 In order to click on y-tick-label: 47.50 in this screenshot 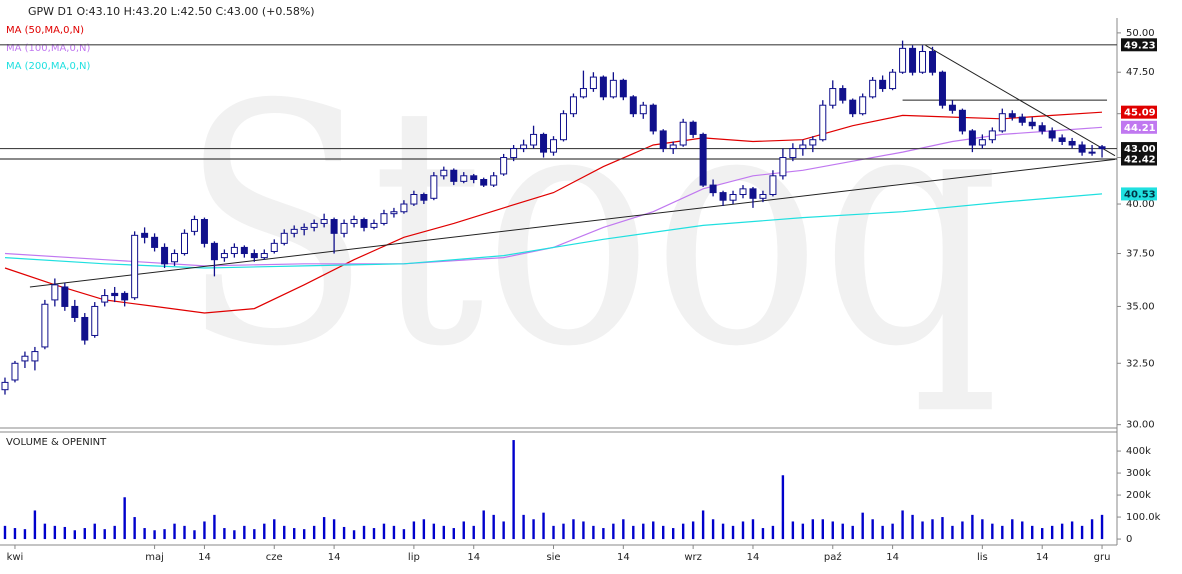, I will do `click(1140, 72)`.